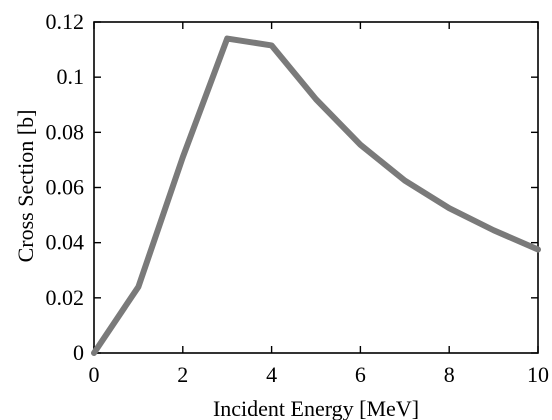 The width and height of the screenshot is (552, 420). Describe the element at coordinates (65, 21) in the screenshot. I see `y-tick-label: 0.12` at that location.